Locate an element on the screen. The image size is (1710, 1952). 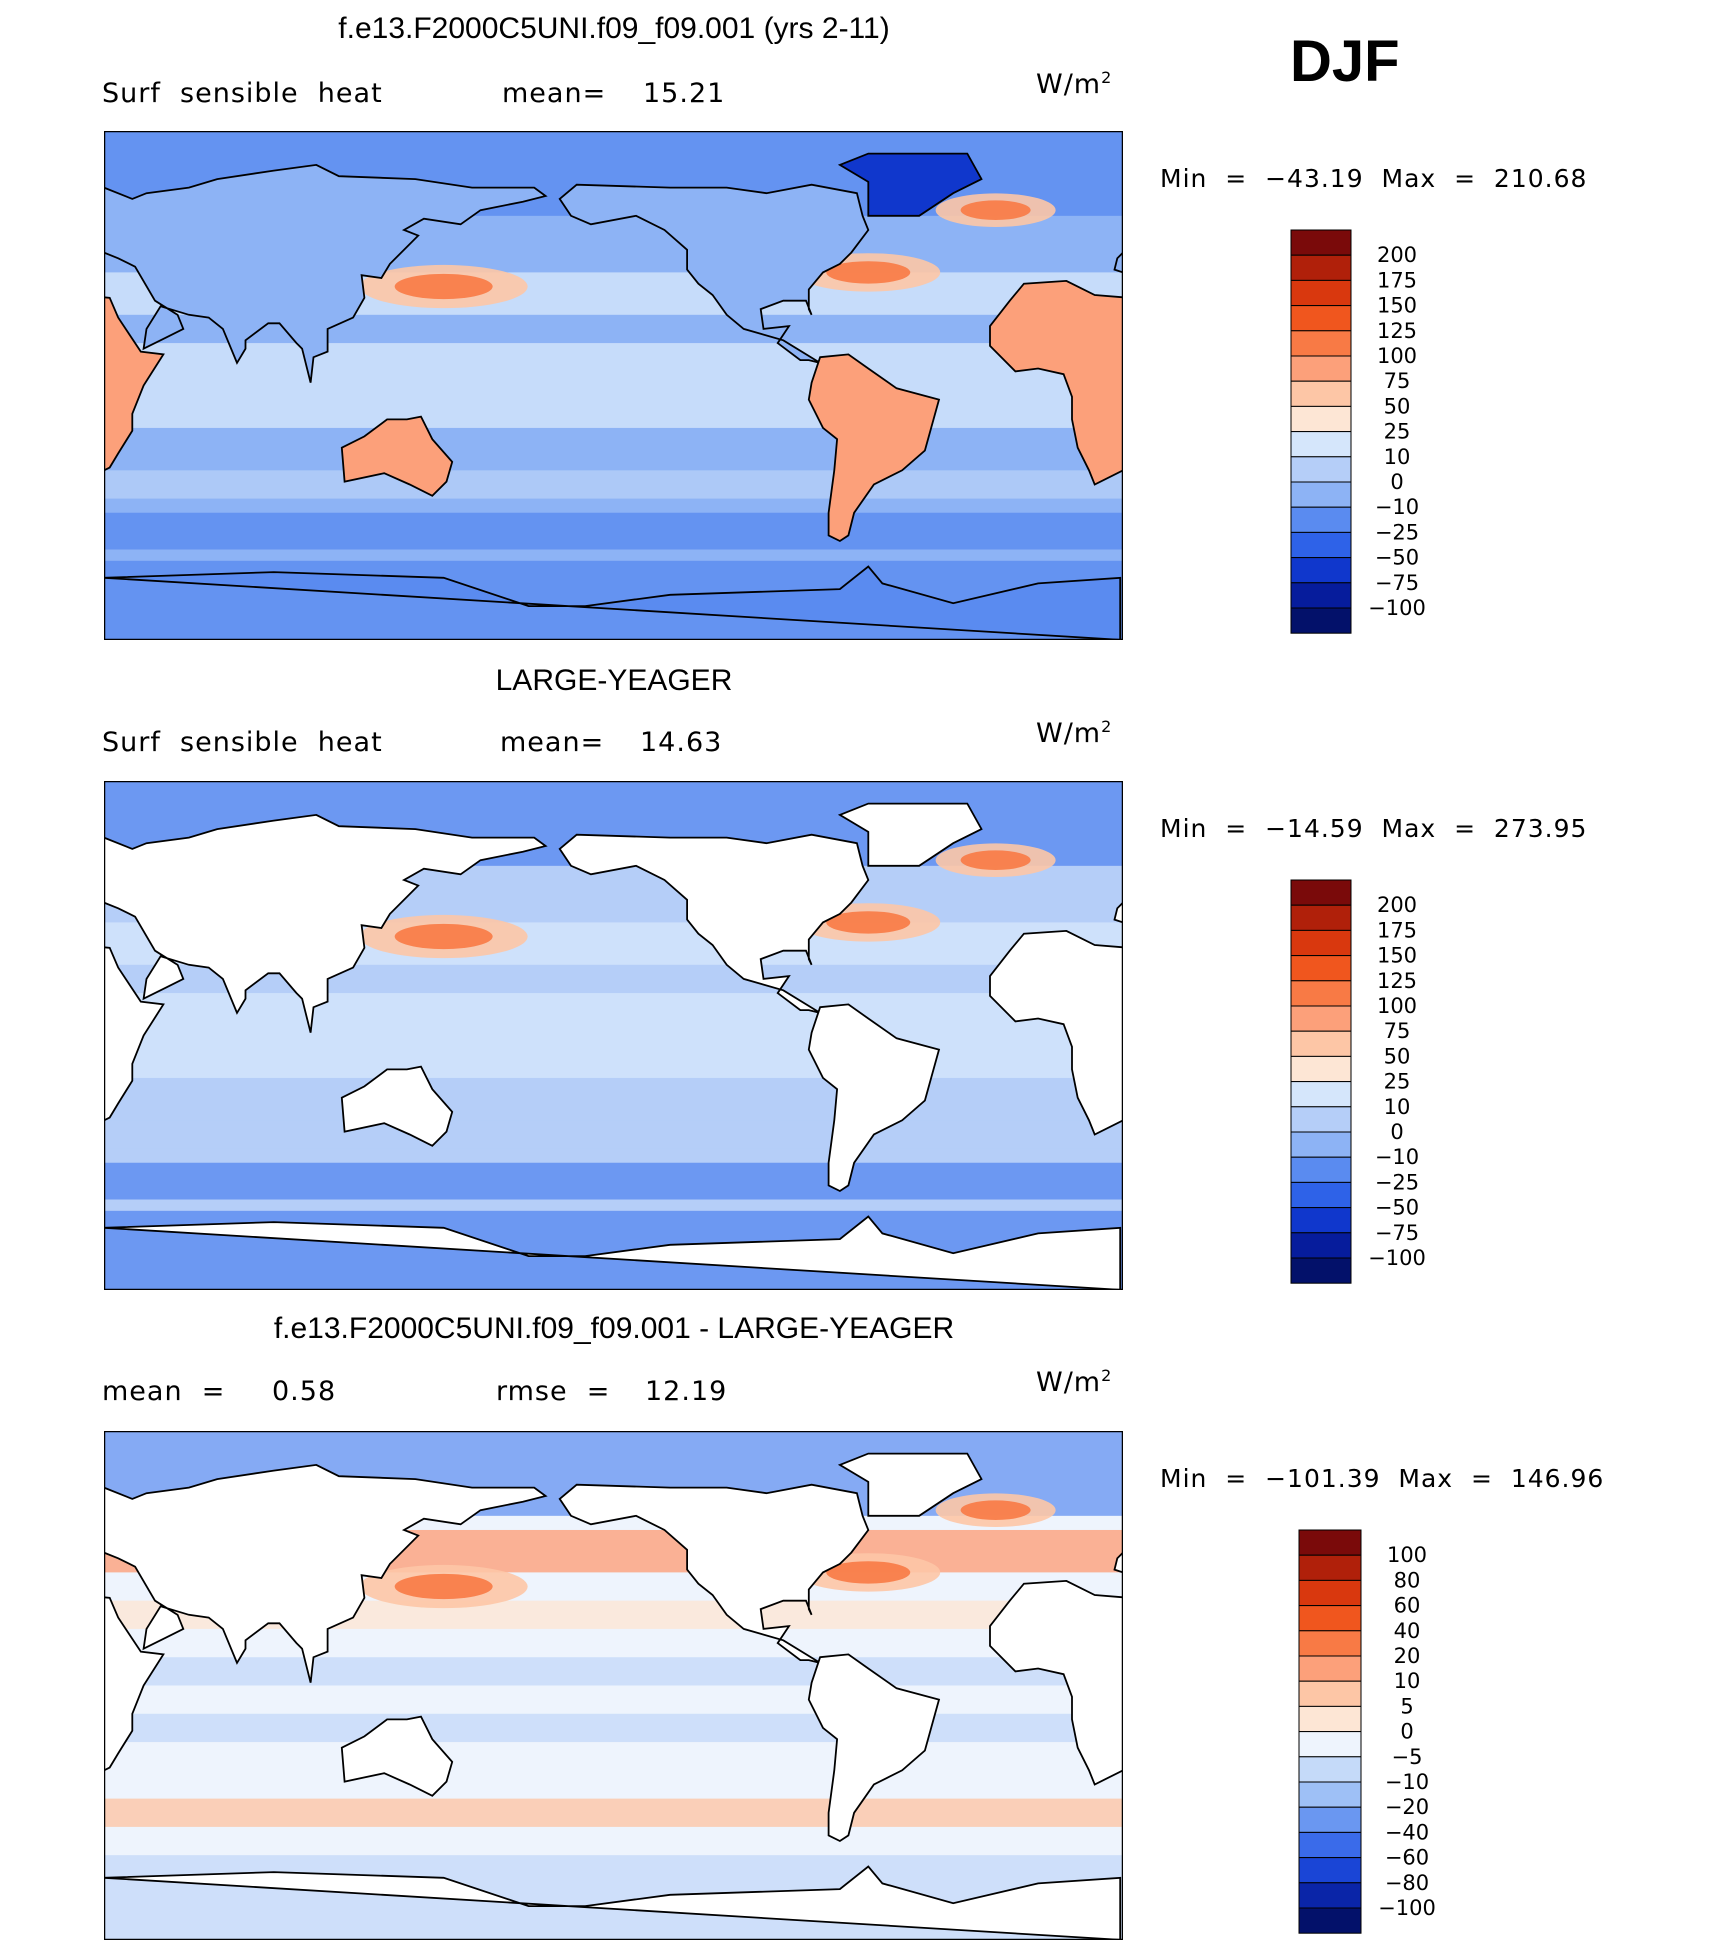
colorbar-tick-label: 0 is located at coordinates (1406, 1732).